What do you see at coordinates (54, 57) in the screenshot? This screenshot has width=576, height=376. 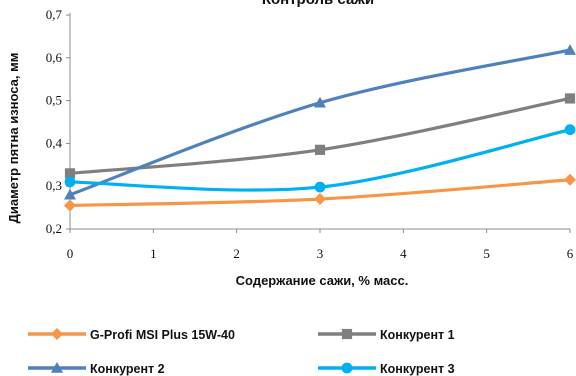 I see `y-tick-label: 0,6` at bounding box center [54, 57].